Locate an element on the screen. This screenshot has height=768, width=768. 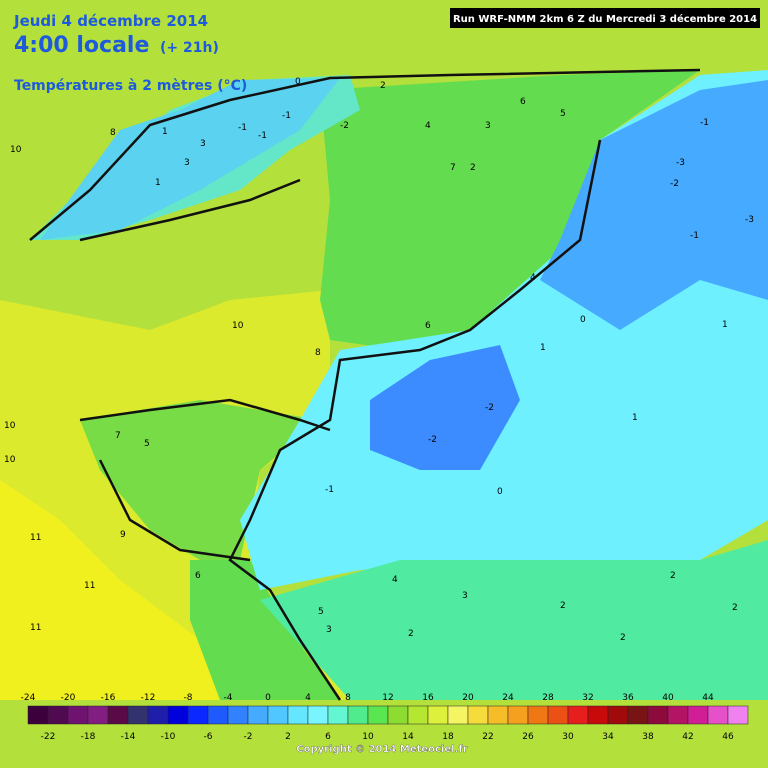
scale-label: -18 is located at coordinates (88, 737).